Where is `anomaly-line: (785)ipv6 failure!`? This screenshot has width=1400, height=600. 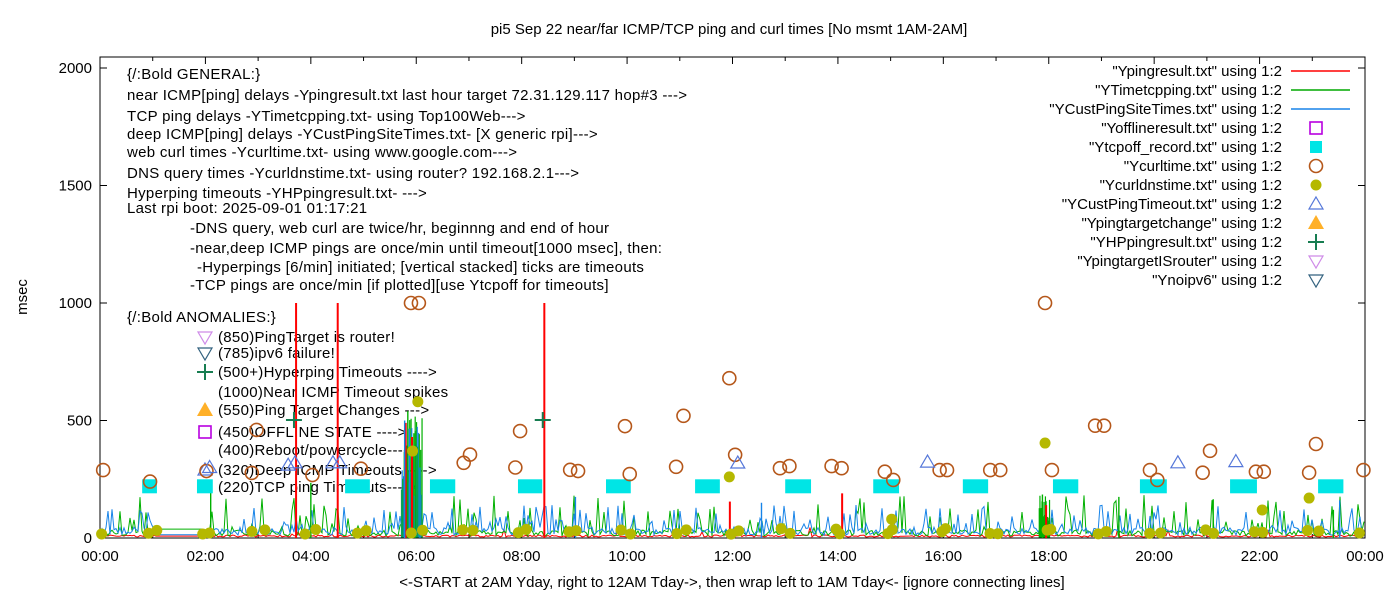 anomaly-line: (785)ipv6 failure! is located at coordinates (276, 353).